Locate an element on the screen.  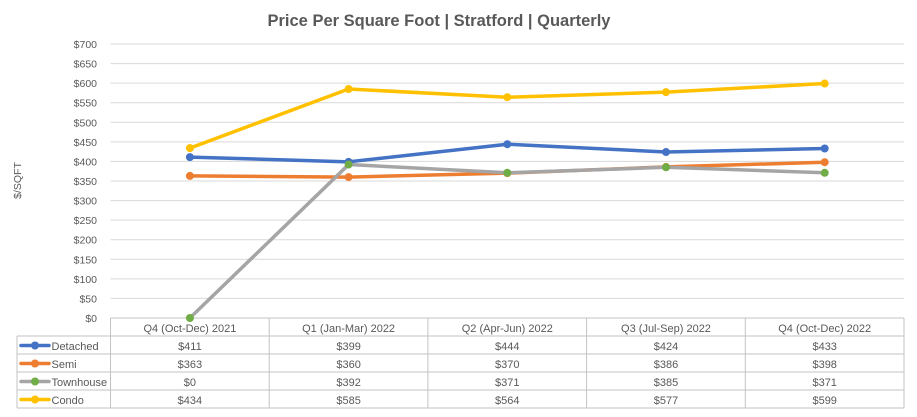
svg-text: $150 is located at coordinates (86, 260).